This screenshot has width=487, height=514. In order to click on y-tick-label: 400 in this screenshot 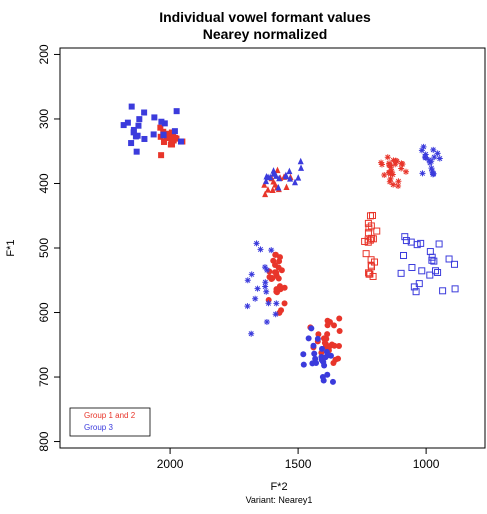, I will do `click(44, 183)`.